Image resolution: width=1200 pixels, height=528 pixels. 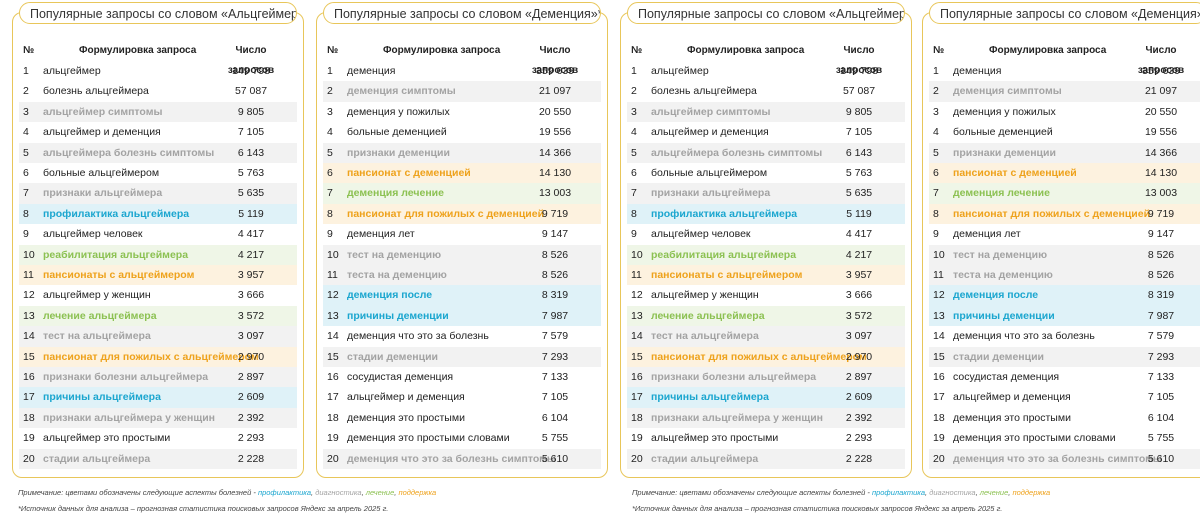 I want to click on table-row: 14 деменция что это за болезнь 7 579, so click(x=462, y=336).